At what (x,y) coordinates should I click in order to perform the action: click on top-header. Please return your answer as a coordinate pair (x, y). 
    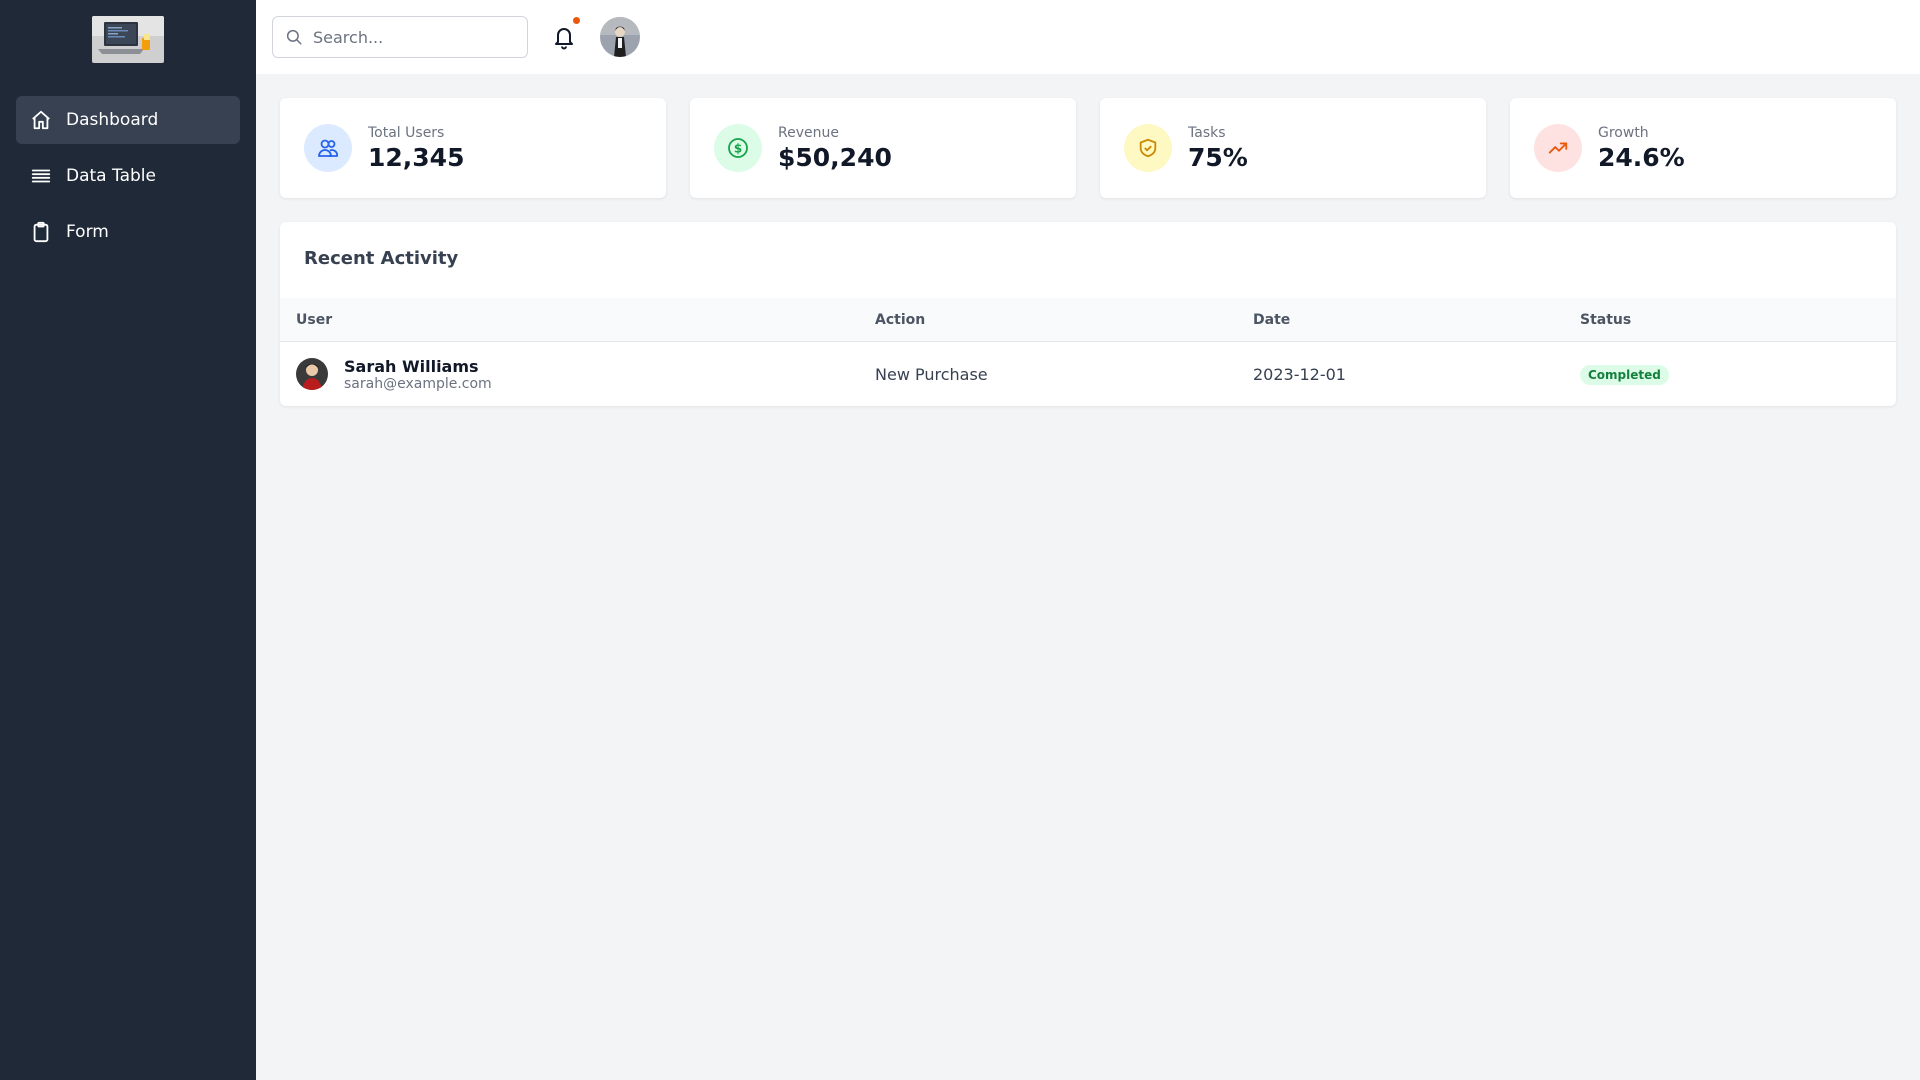
    Looking at the image, I should click on (1088, 37).